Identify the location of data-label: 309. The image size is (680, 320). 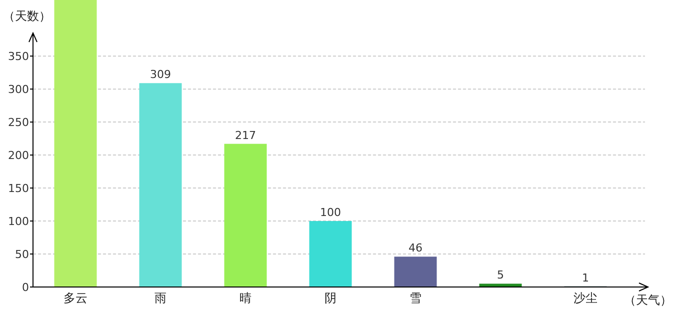
(160, 75).